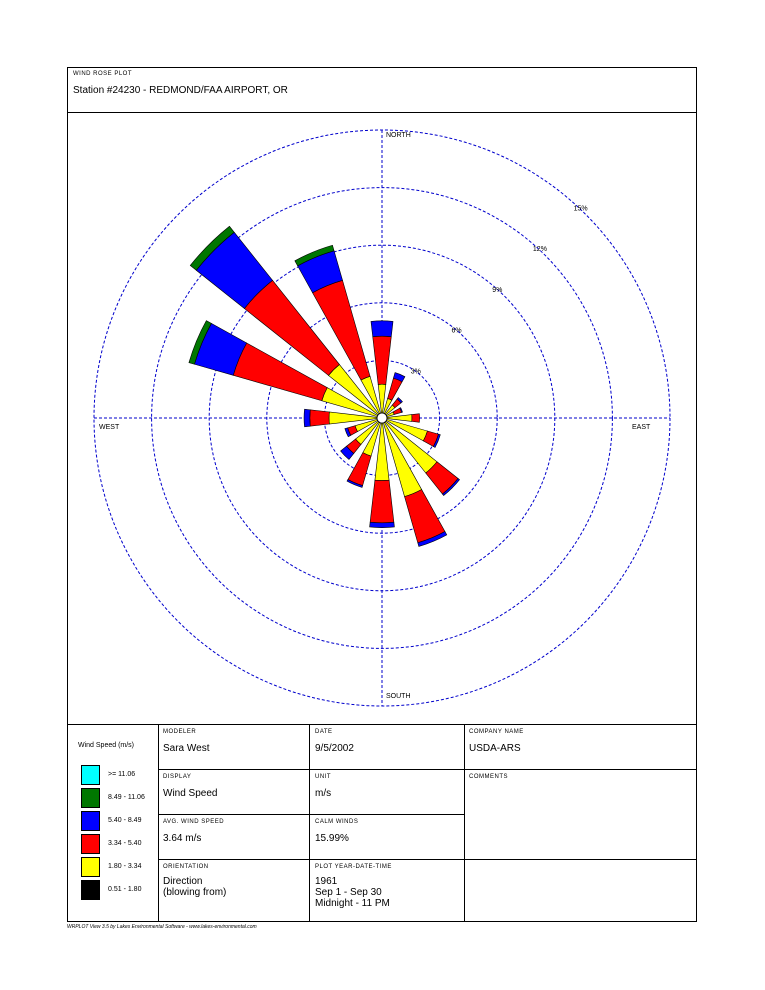  I want to click on petal-nw, so click(284, 320).